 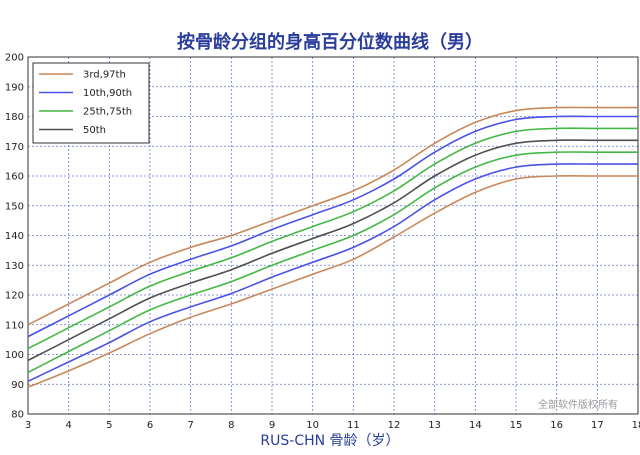 What do you see at coordinates (28, 425) in the screenshot?
I see `x-tick-label: 3` at bounding box center [28, 425].